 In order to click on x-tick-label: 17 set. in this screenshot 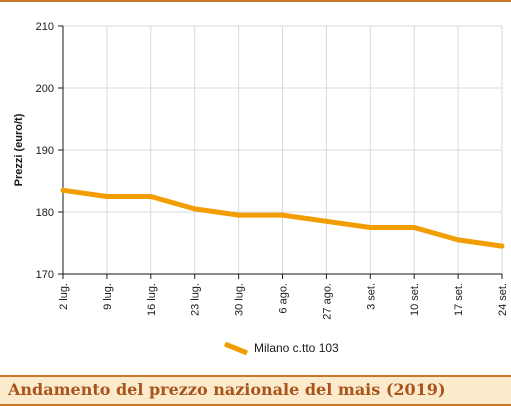, I will do `click(459, 299)`.